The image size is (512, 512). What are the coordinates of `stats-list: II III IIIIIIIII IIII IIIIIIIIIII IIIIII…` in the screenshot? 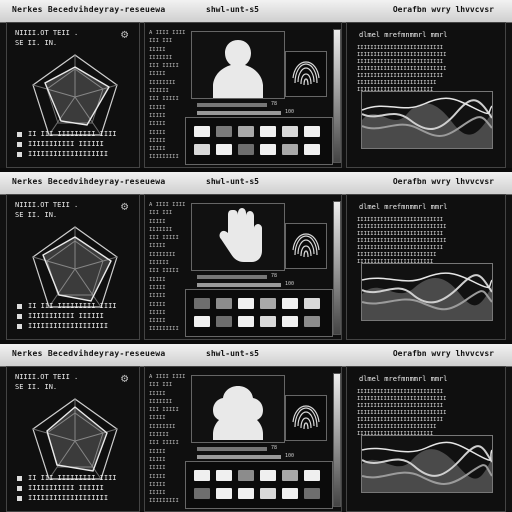 It's located at (67, 144).